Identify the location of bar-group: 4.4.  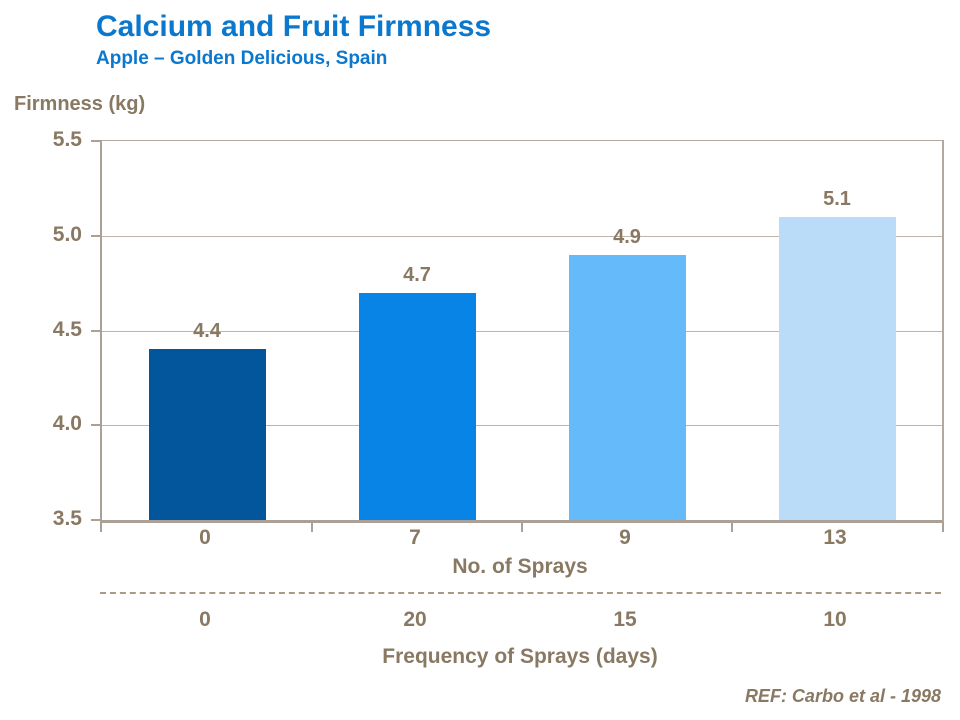
(207, 330).